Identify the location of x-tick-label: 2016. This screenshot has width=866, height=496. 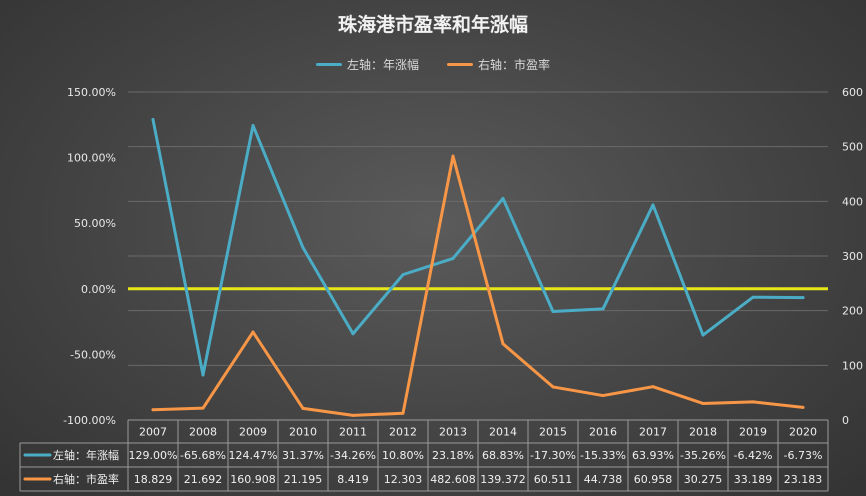
(603, 432).